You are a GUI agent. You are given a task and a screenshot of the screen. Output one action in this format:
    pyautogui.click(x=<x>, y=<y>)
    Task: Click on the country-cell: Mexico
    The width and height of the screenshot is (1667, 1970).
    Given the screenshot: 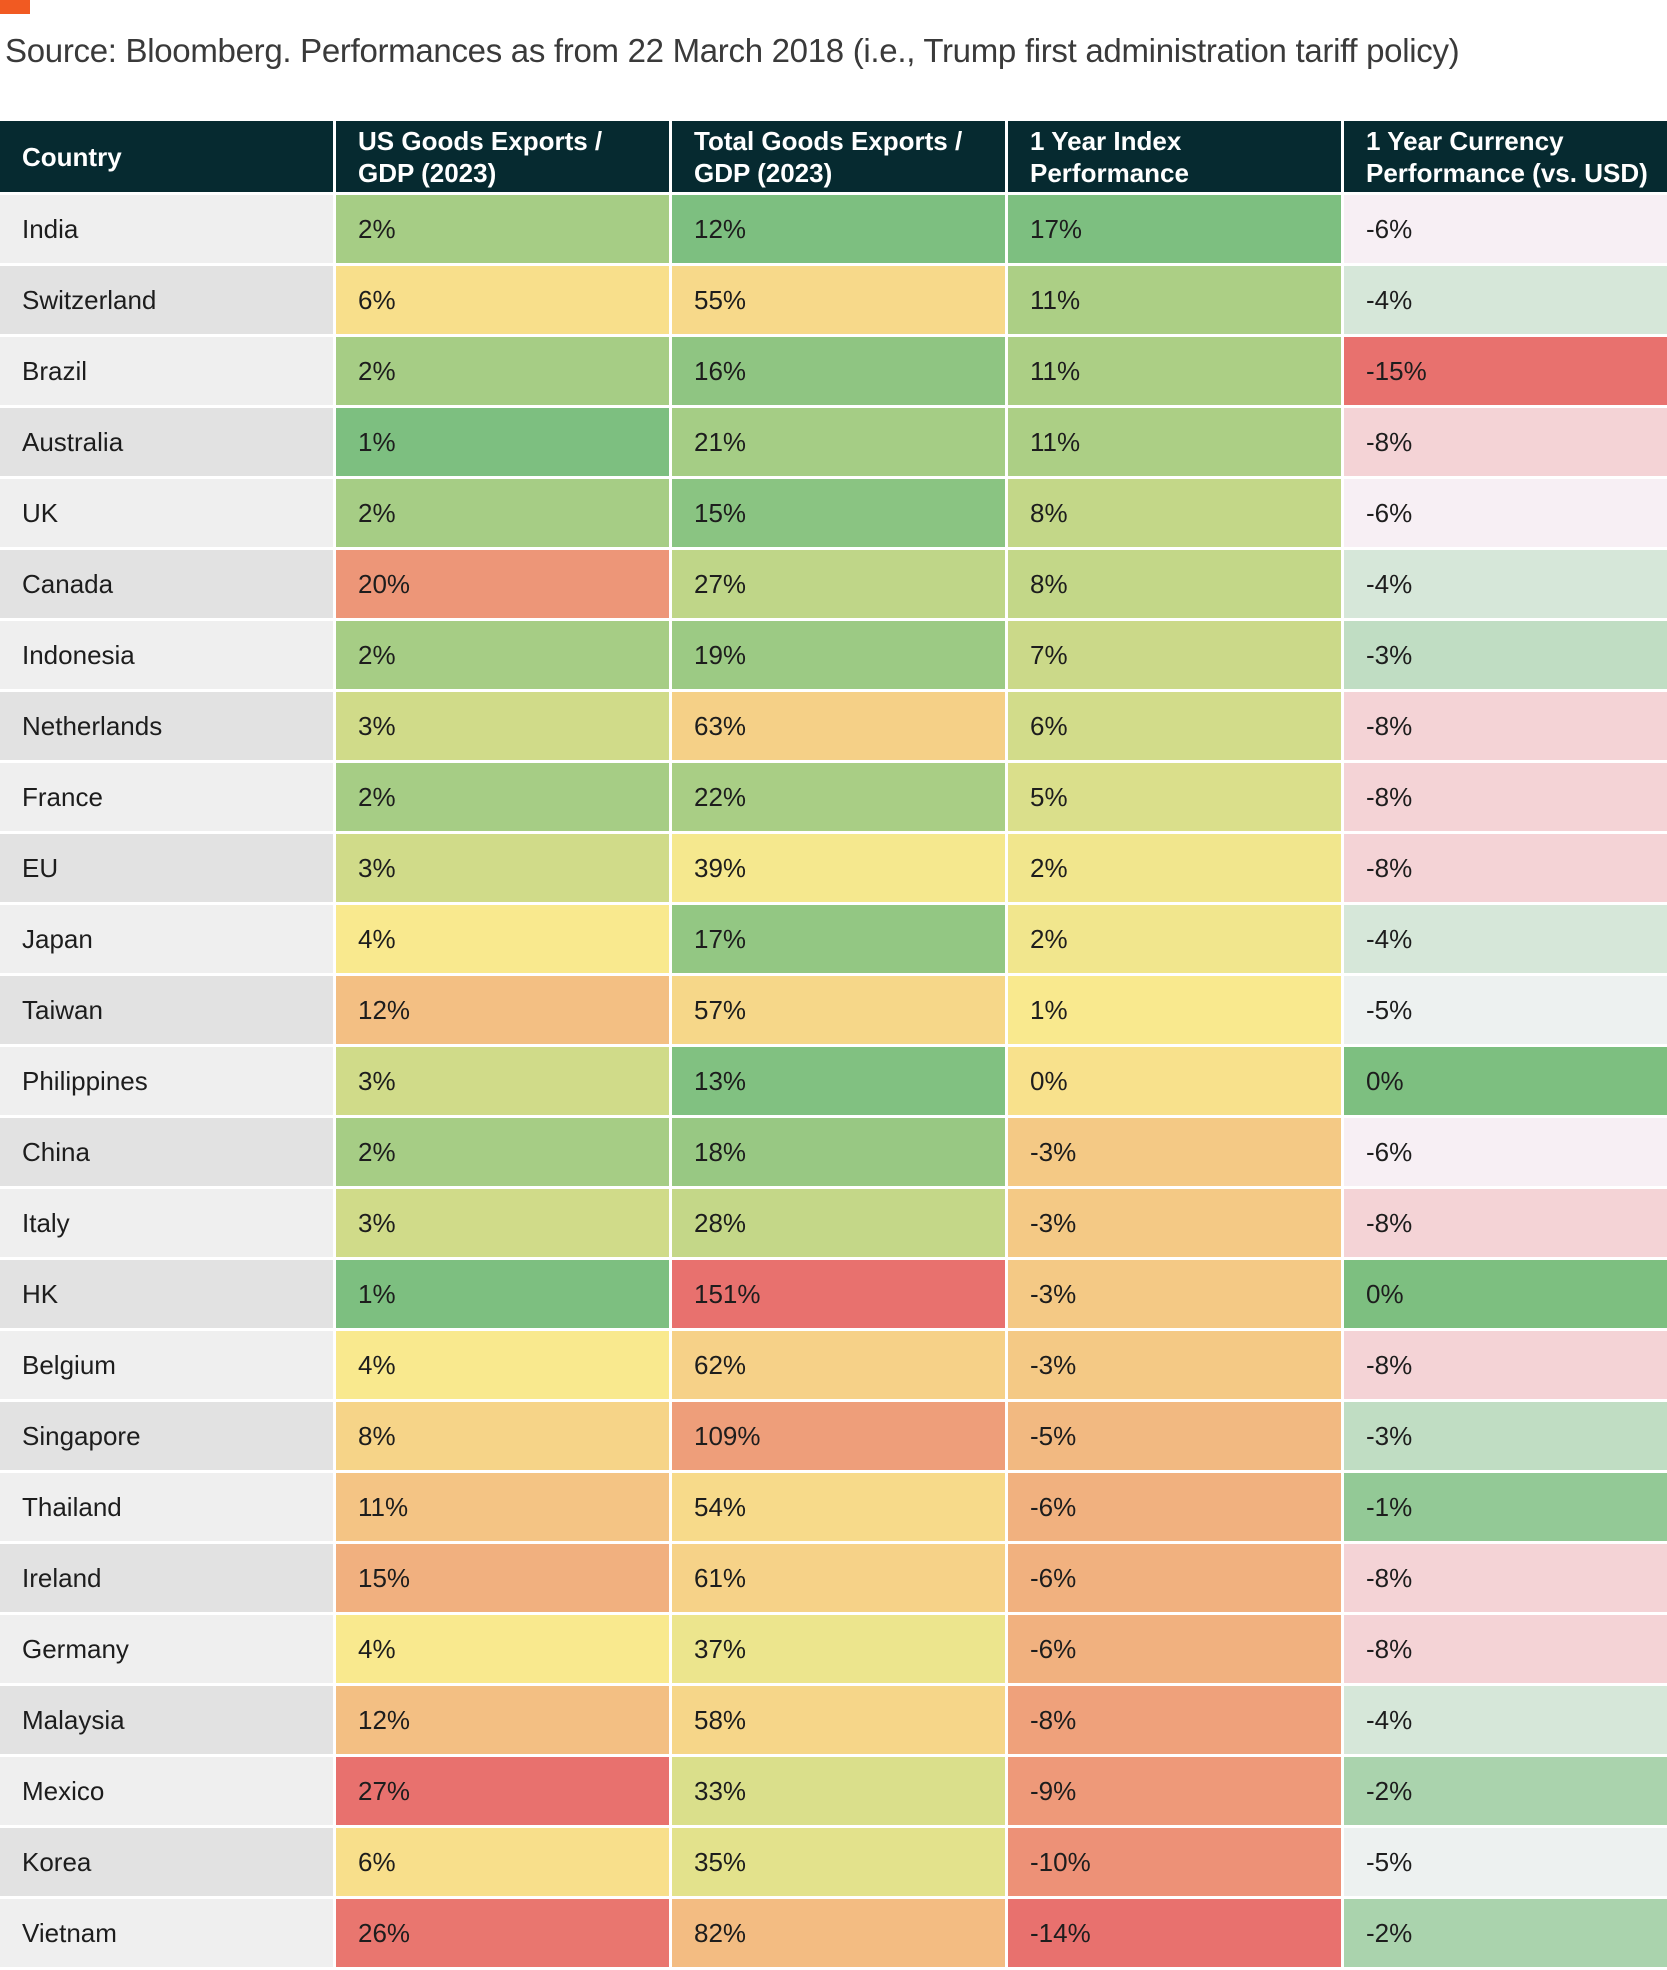 What is the action you would take?
    pyautogui.click(x=166, y=1791)
    